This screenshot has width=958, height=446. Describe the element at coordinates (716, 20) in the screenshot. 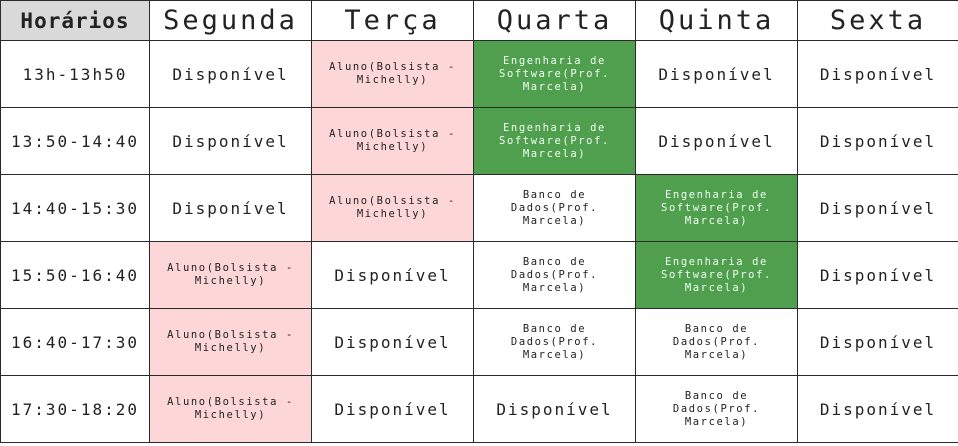

I see `day-header-quinta: Quinta` at that location.